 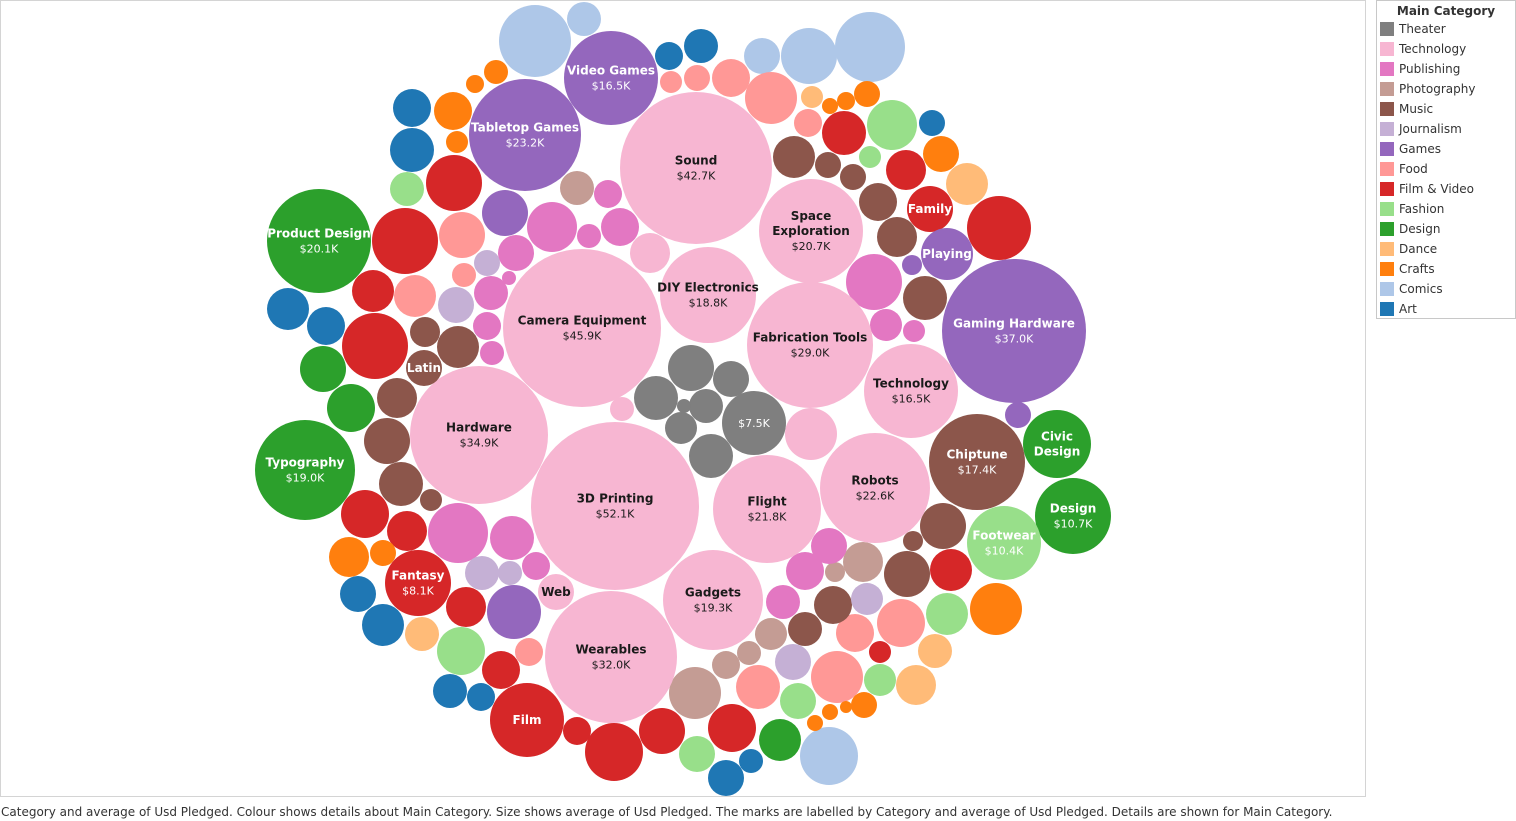 I want to click on legend-item: Art, so click(x=1398, y=309).